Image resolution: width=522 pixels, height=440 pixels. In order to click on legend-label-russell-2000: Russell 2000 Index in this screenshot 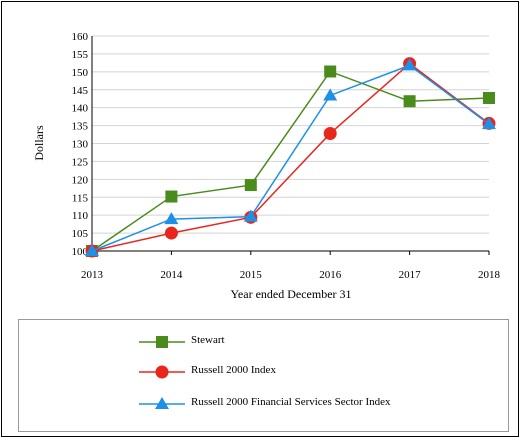, I will do `click(233, 370)`.